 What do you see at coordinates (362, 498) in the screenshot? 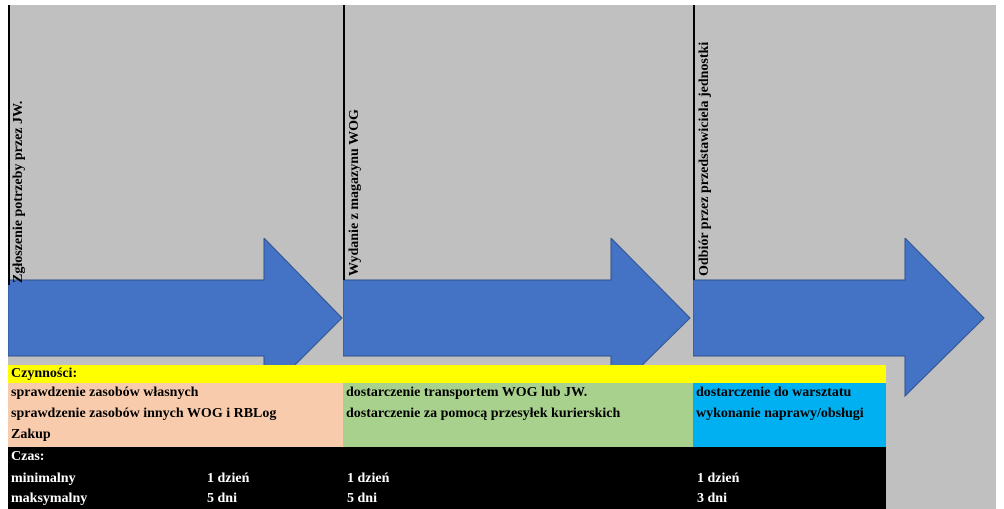
I see `time-max-stage-2: 5 dni` at bounding box center [362, 498].